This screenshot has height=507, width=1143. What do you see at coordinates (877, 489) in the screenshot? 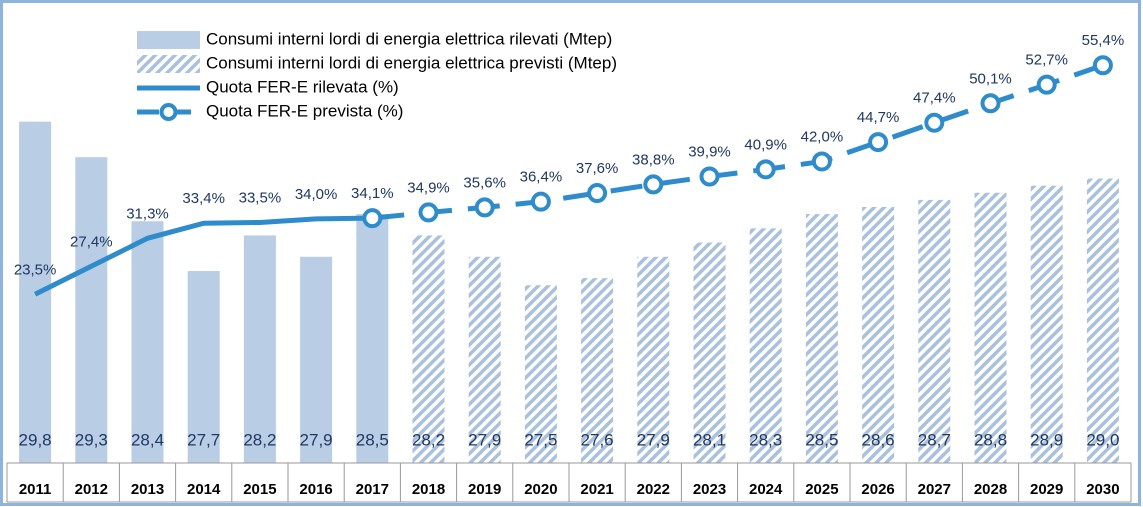
I see `x-tick-label: 2026` at bounding box center [877, 489].